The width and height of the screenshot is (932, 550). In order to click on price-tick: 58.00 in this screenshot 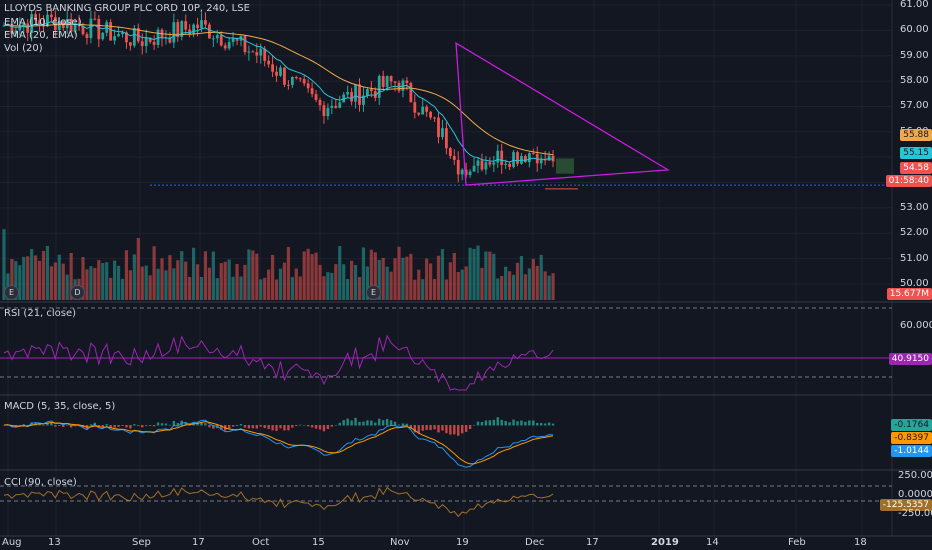, I will do `click(914, 81)`.